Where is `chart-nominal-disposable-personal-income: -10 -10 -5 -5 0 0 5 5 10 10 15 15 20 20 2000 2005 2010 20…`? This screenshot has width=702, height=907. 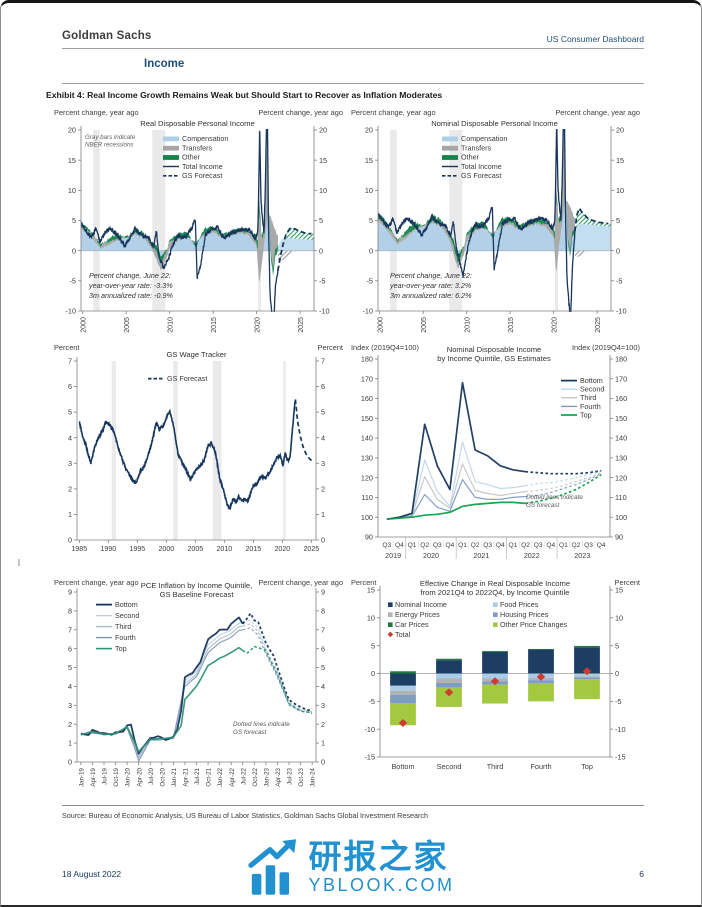 chart-nominal-disposable-personal-income: -10 -10 -5 -5 0 0 5 5 10 10 15 15 20 20 2000 2005 2010 20… is located at coordinates (495, 223).